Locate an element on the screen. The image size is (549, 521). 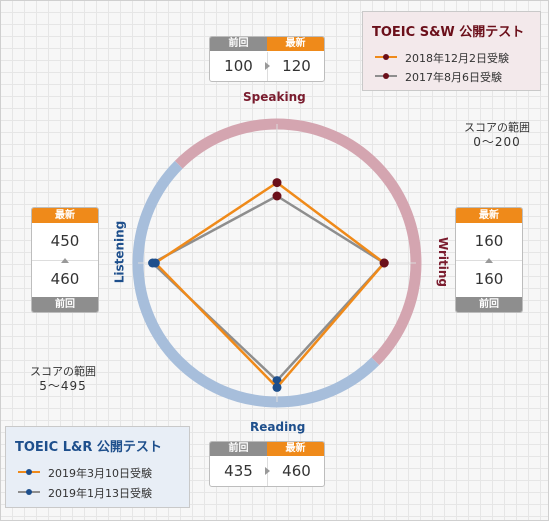
listening-latest-score: 450 is located at coordinates (65, 241).